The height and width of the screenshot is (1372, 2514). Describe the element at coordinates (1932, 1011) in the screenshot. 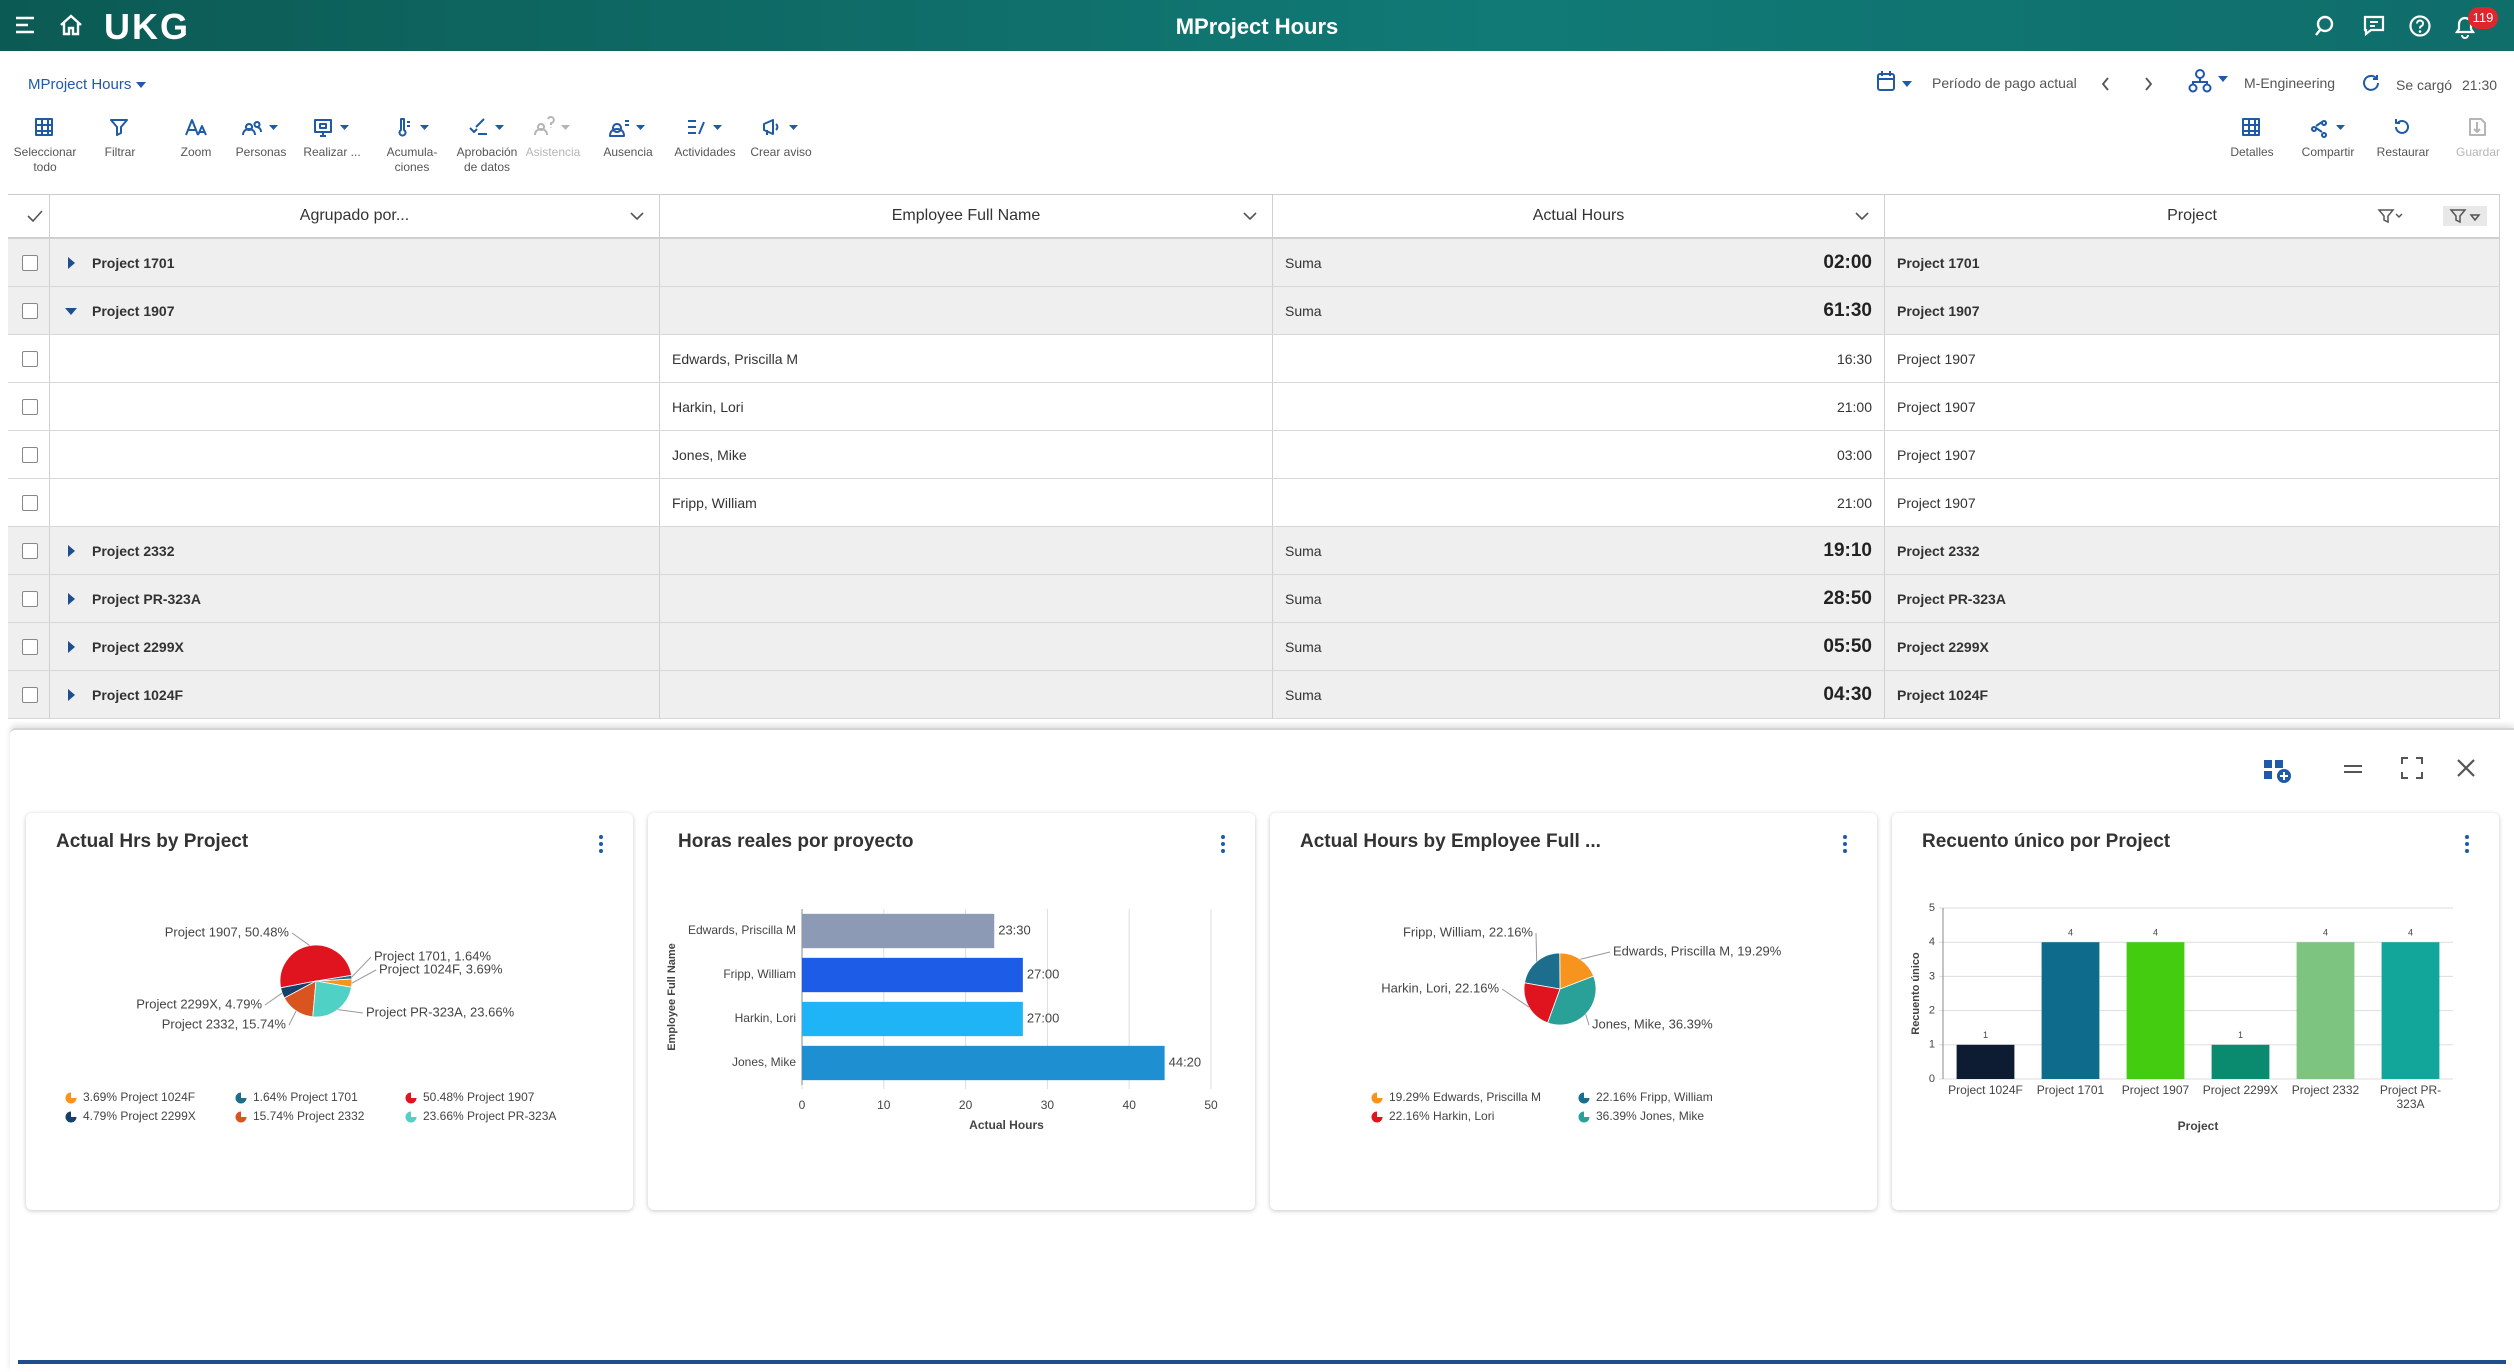

I see `y-tick-label: 2` at that location.